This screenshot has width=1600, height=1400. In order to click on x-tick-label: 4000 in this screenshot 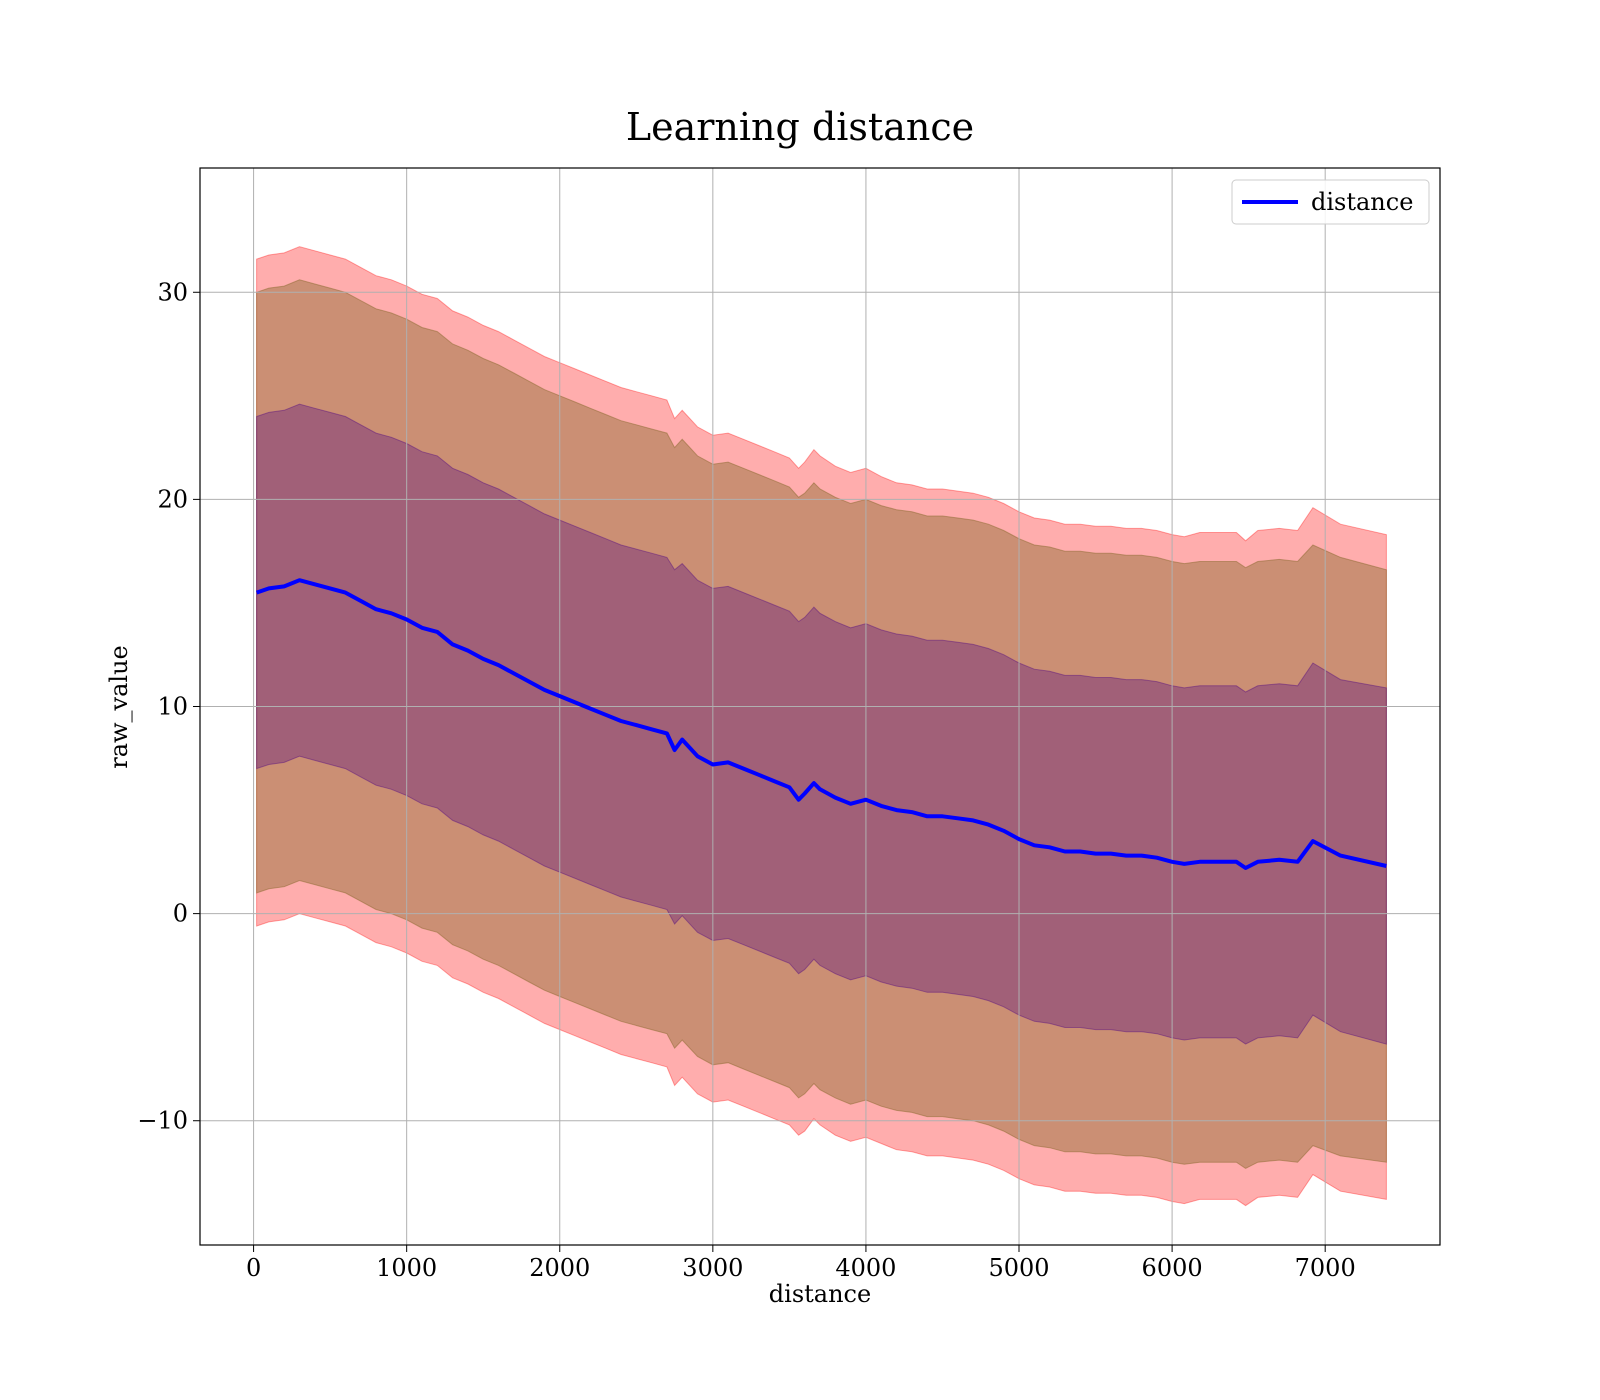, I will do `click(865, 1268)`.